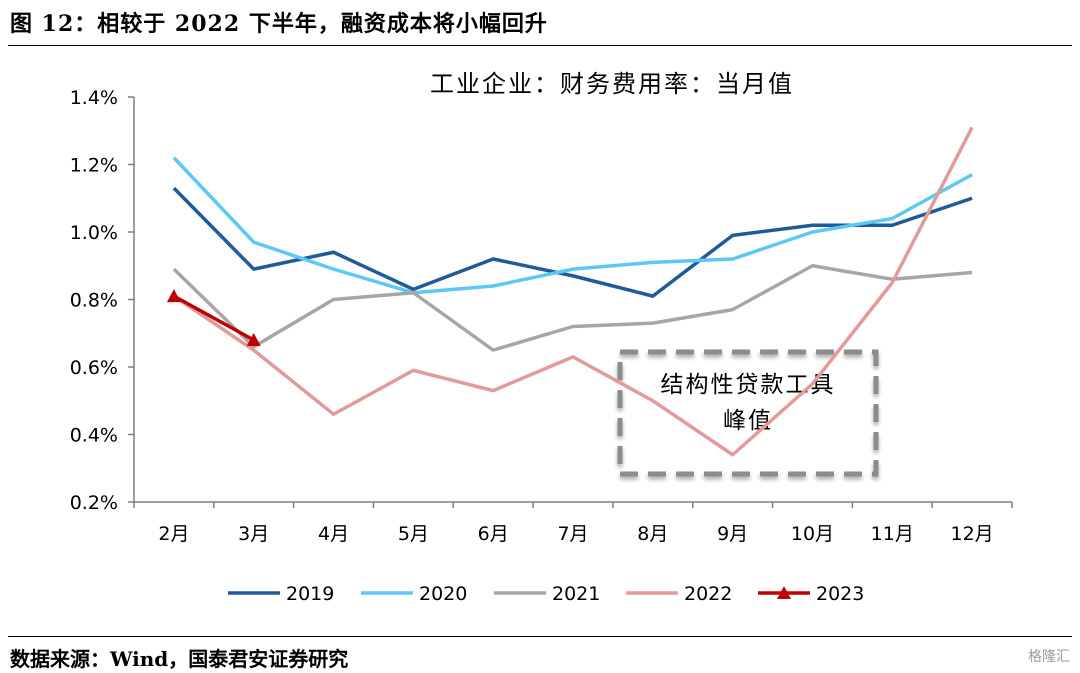  Describe the element at coordinates (572, 534) in the screenshot. I see `x-tick-label: 7月` at that location.